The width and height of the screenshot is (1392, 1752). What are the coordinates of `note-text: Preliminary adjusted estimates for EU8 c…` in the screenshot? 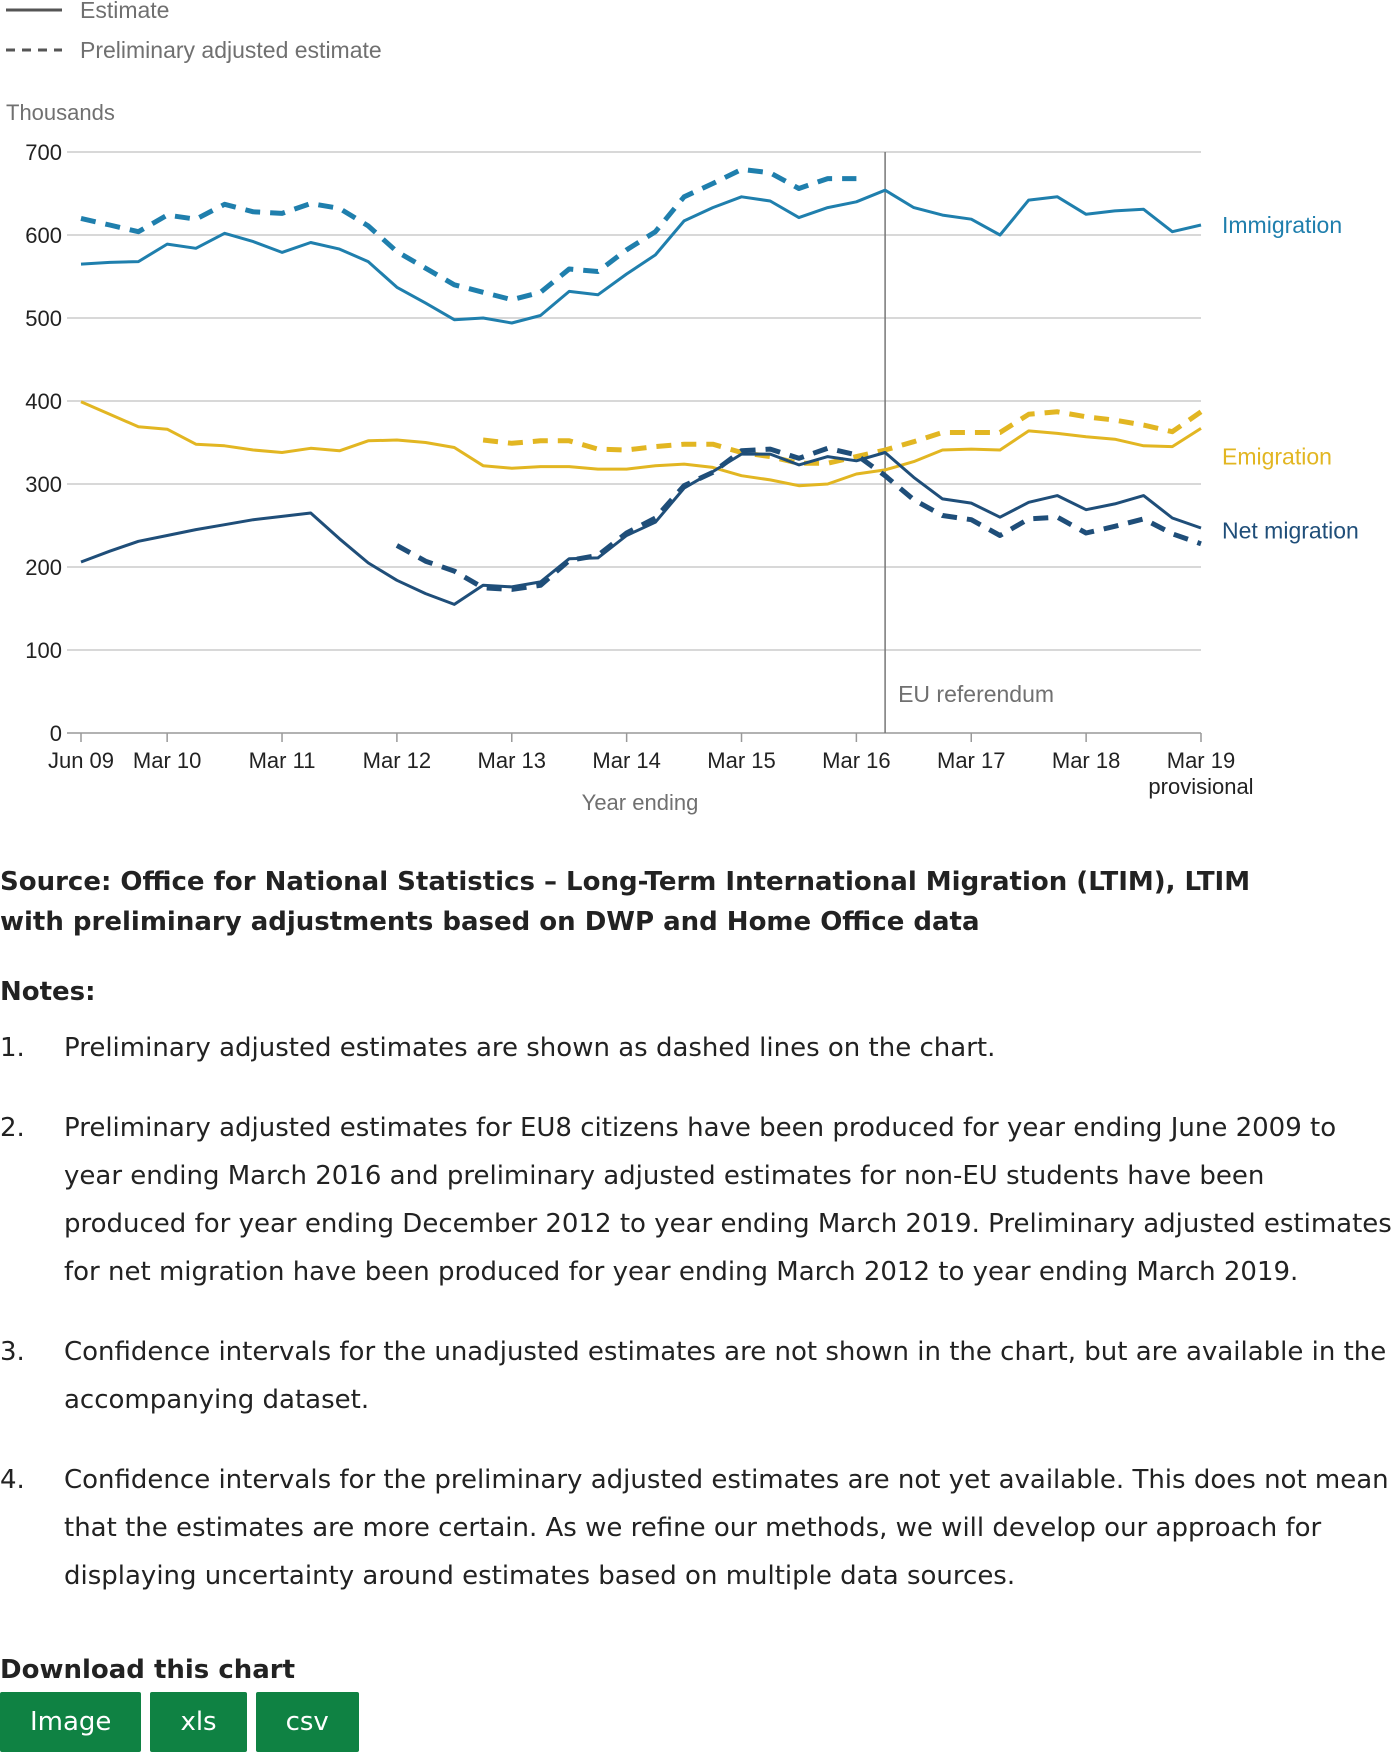 It's located at (728, 1200).